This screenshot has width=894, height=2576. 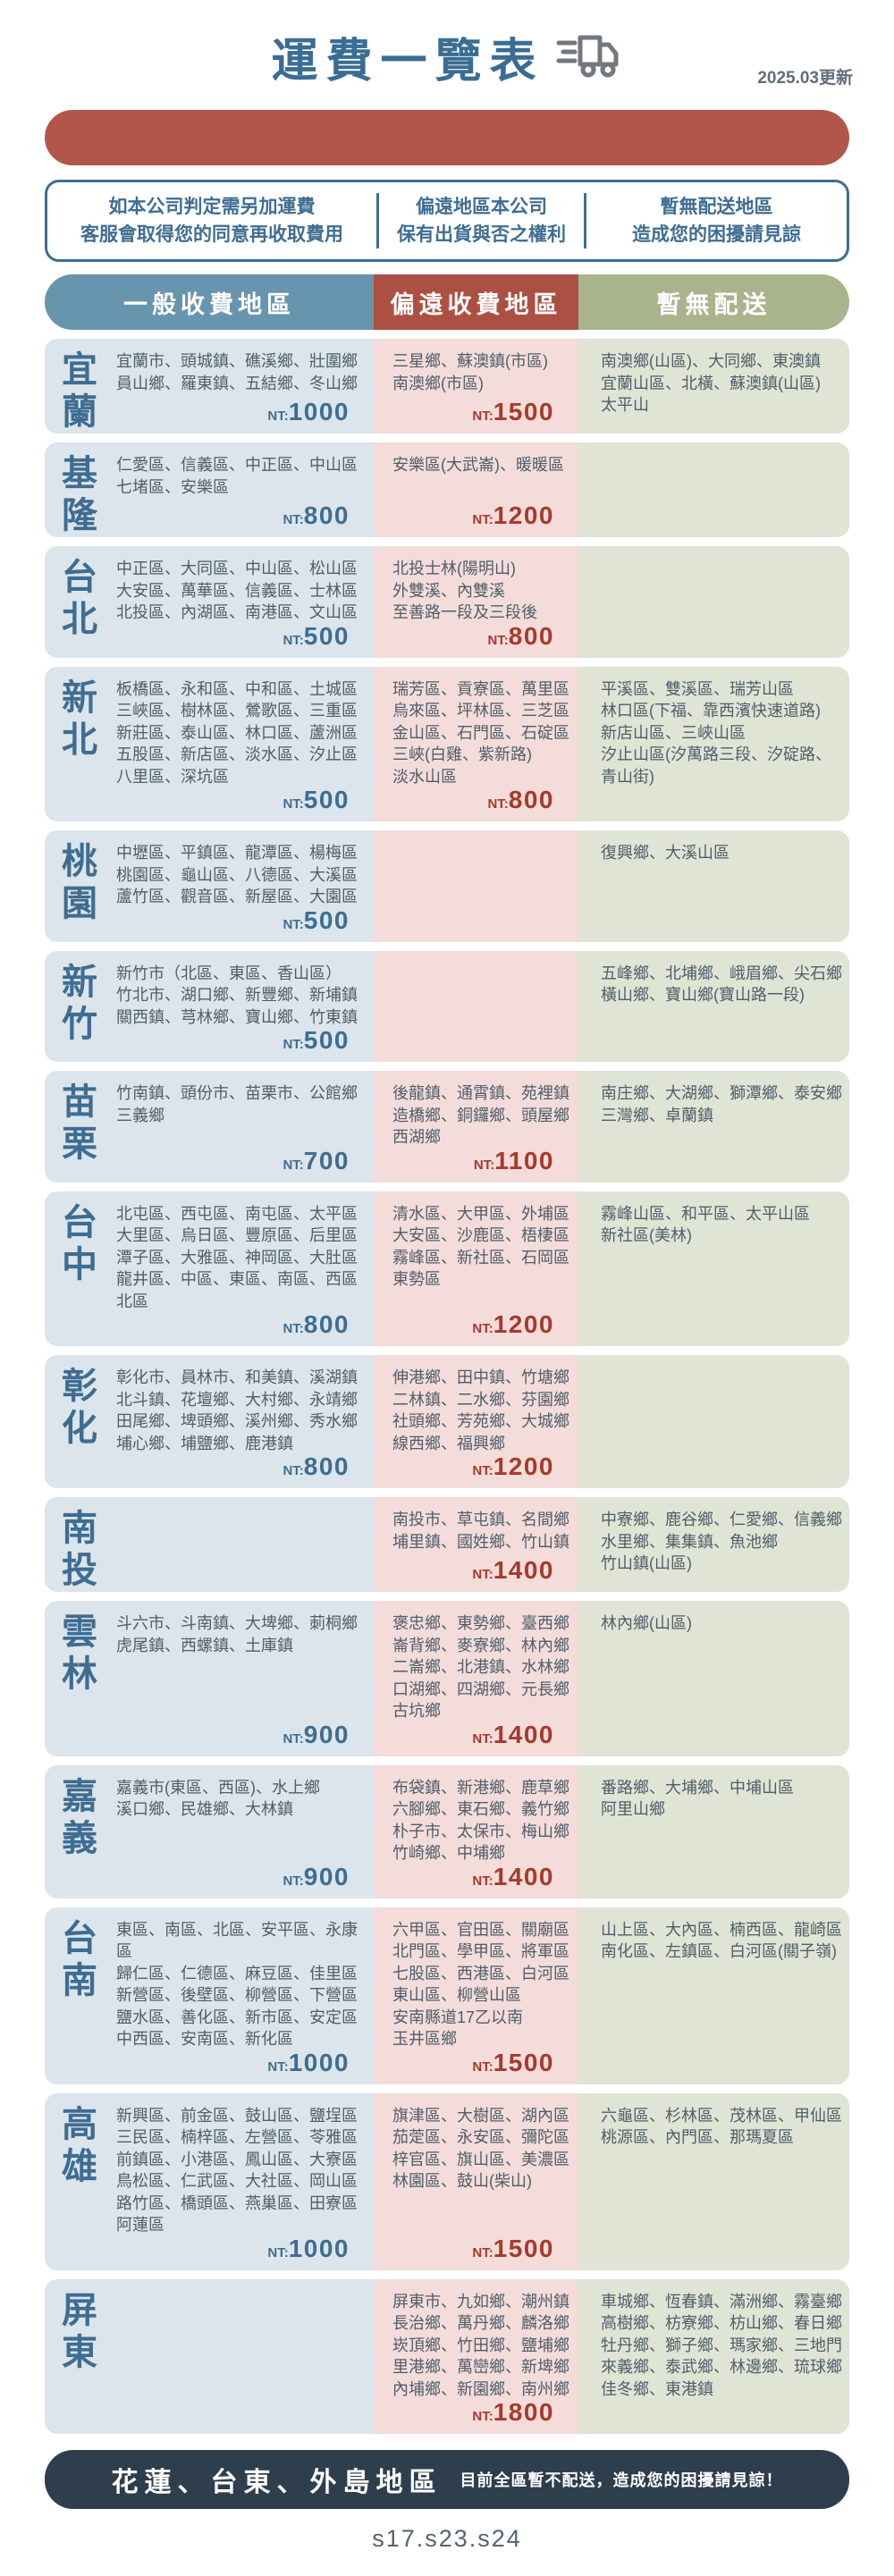 What do you see at coordinates (476, 490) in the screenshot?
I see `remote-cell: 安樂區(大武崙)、暖暖區 NT:1200` at bounding box center [476, 490].